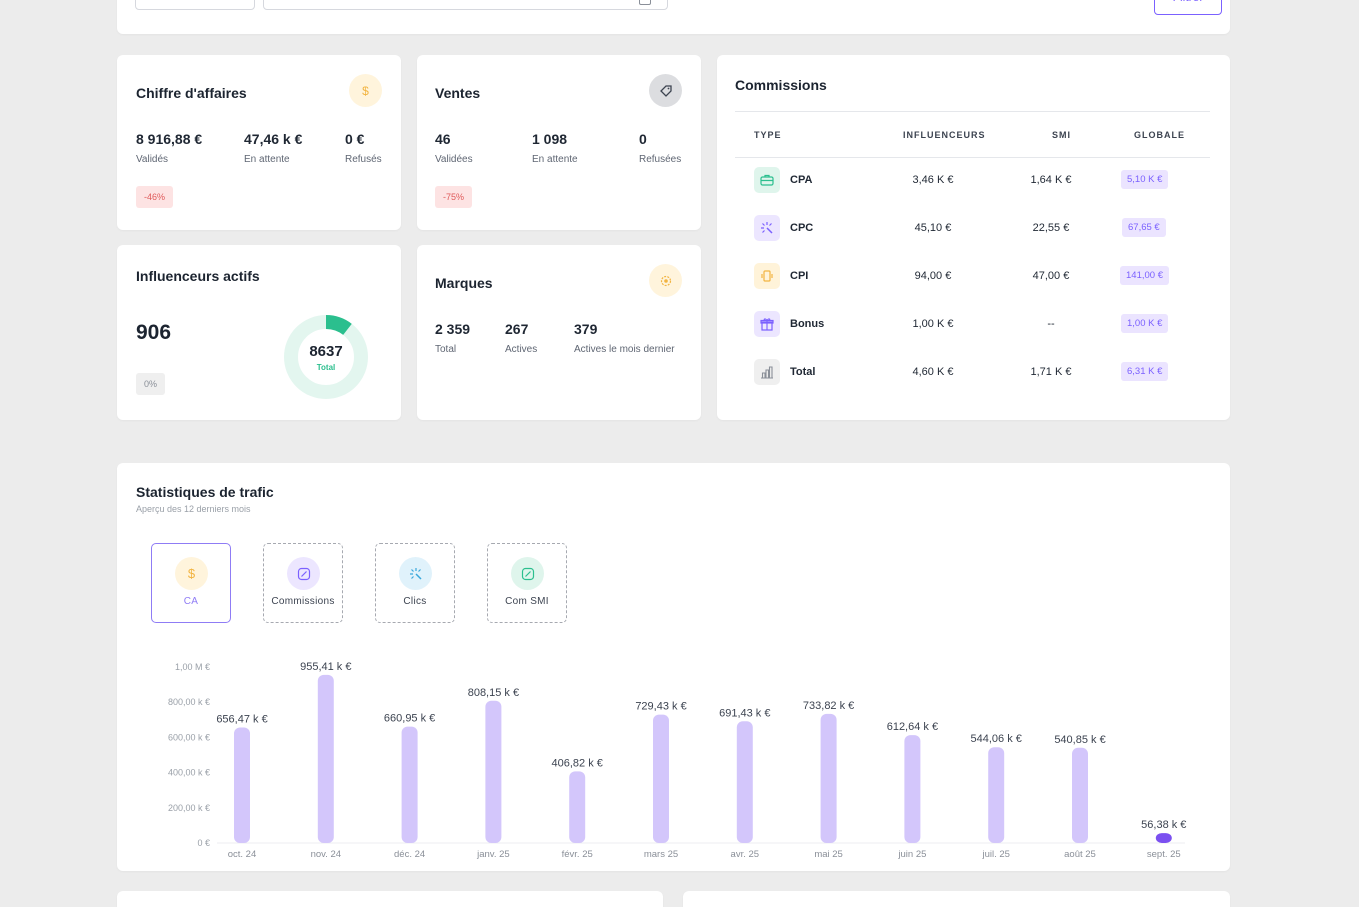  I want to click on date-range-input, so click(465, 5).